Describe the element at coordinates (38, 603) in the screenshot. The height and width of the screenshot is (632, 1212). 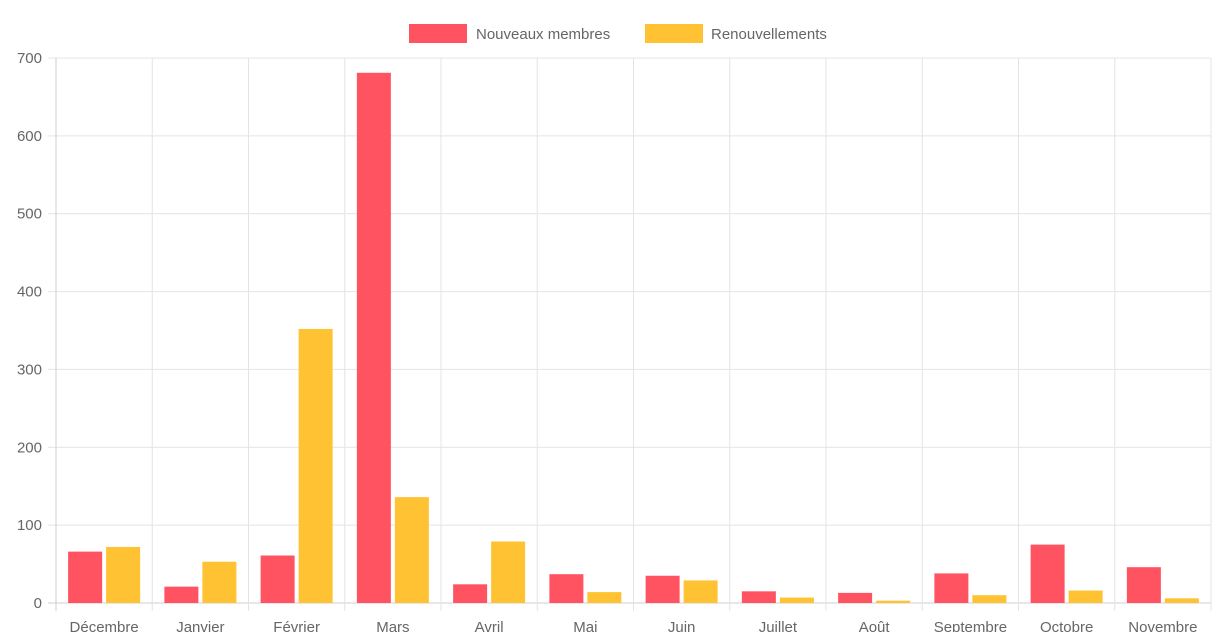
I see `y-tick-label: 0` at that location.